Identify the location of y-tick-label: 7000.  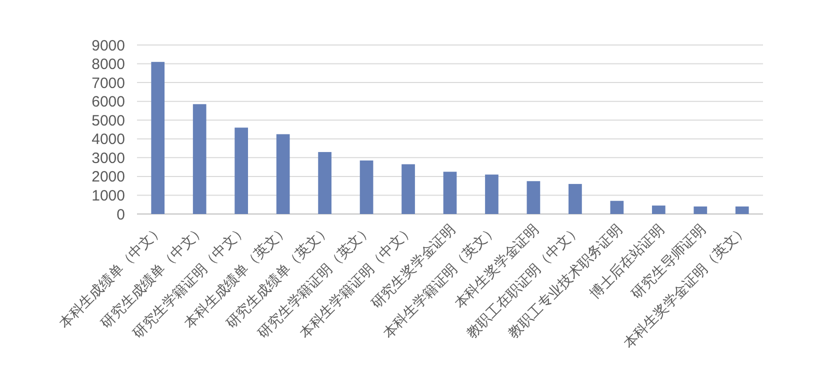
(108, 83).